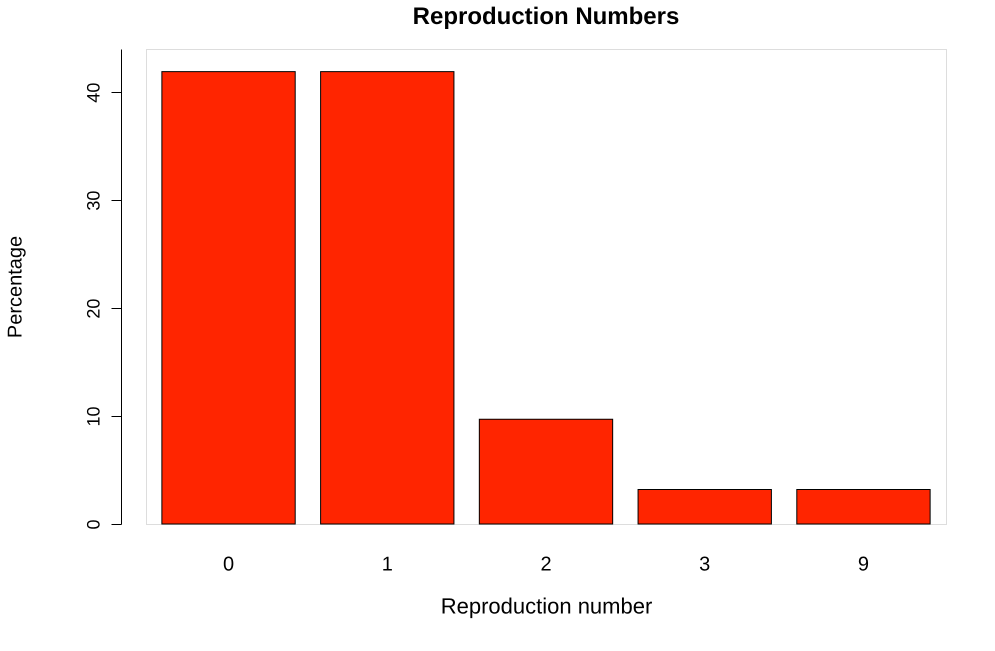 The width and height of the screenshot is (995, 651). Describe the element at coordinates (546, 606) in the screenshot. I see `x-axis-title: Reproduction number` at that location.